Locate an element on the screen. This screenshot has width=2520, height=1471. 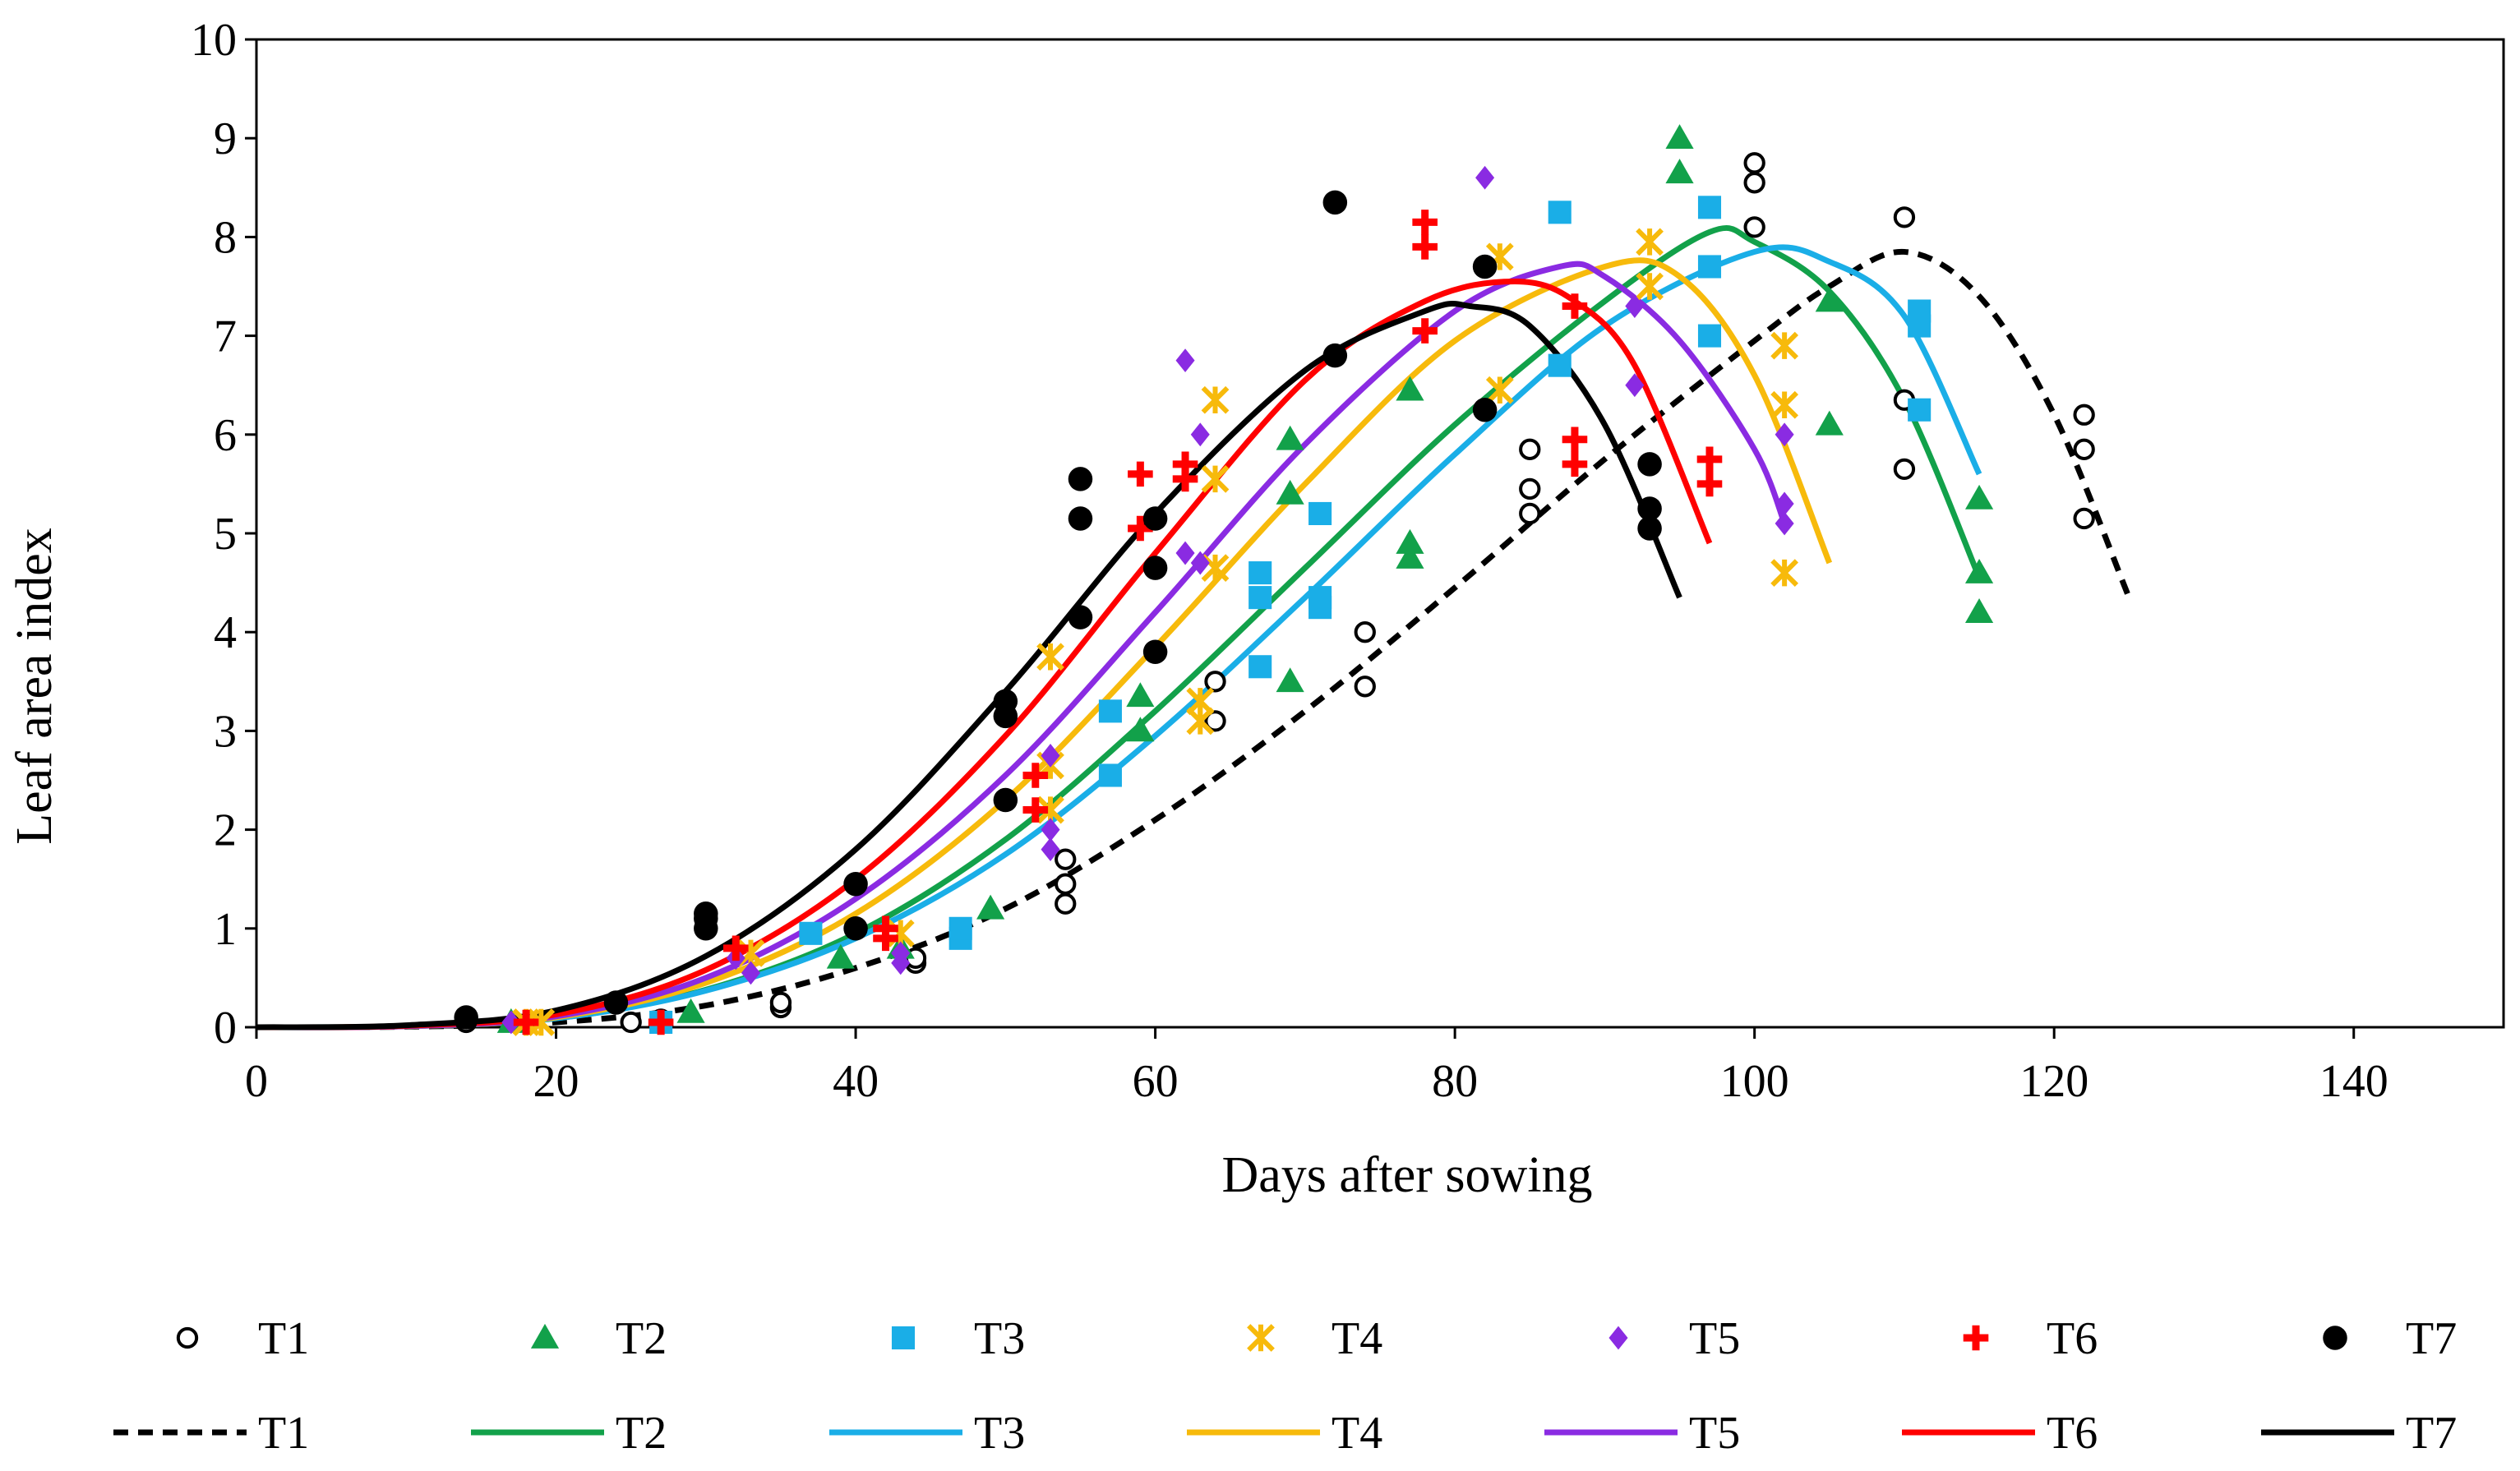
legend-marker-label-t1: T1 is located at coordinates (283, 1338).